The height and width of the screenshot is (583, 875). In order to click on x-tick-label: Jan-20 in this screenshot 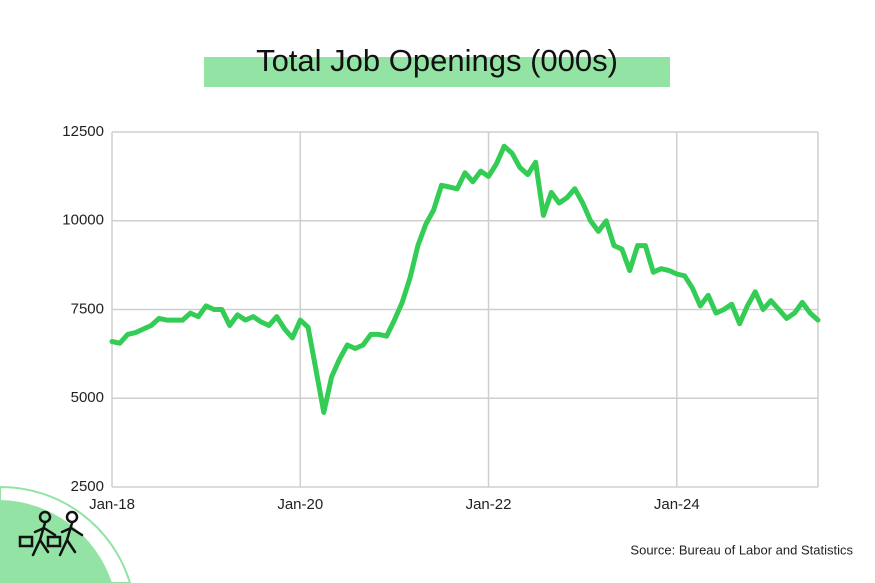, I will do `click(300, 504)`.